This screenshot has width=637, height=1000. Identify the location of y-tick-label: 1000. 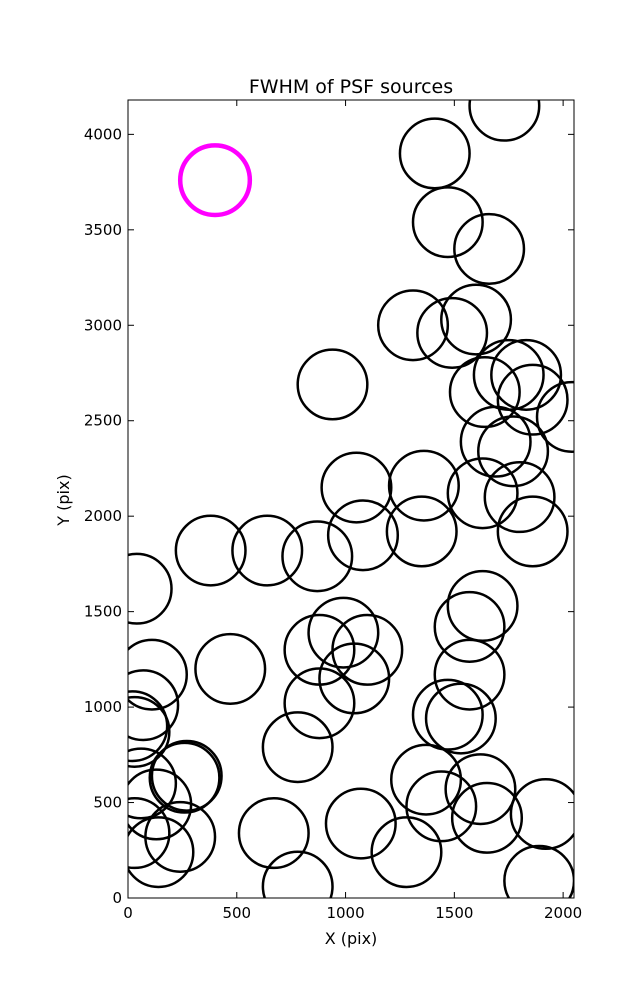
(103, 707).